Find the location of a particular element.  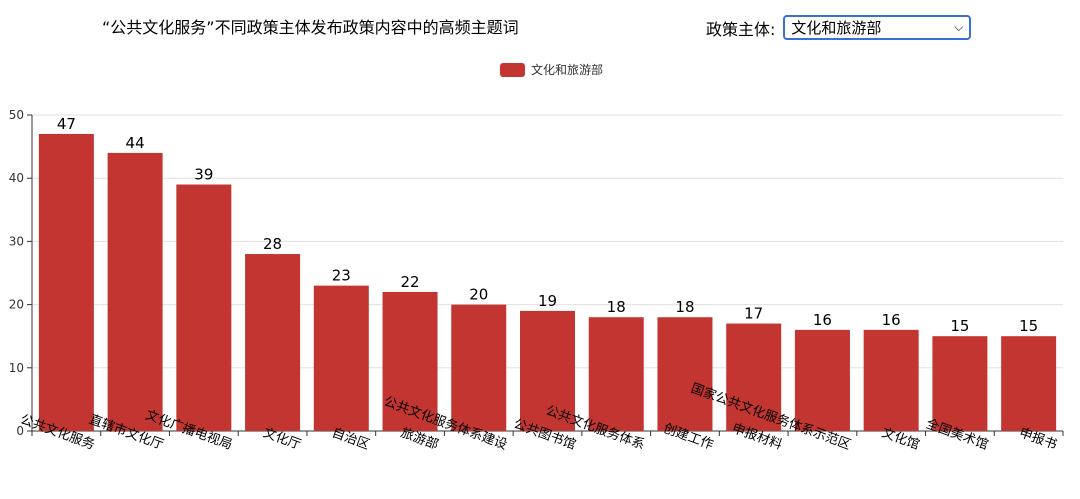

y-tick-label: 10 is located at coordinates (16, 368).